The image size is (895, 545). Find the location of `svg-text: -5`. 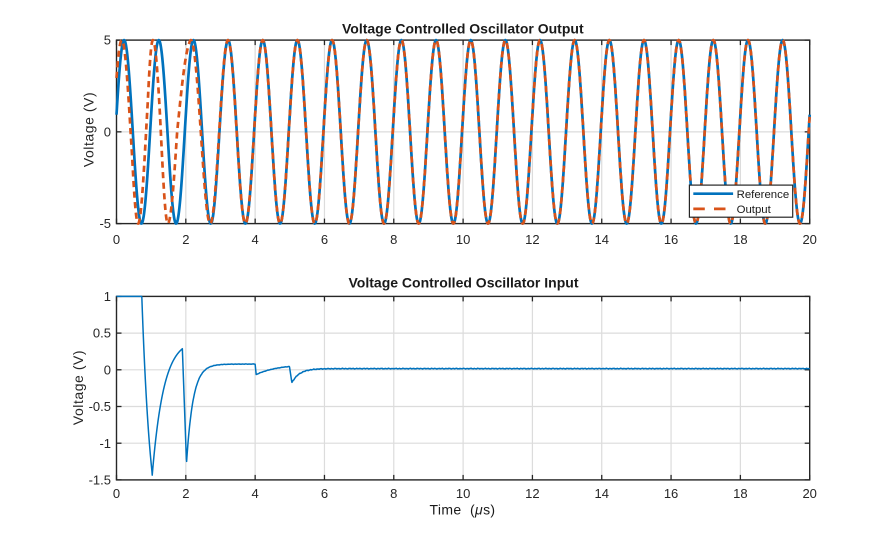

svg-text: -5 is located at coordinates (105, 223).